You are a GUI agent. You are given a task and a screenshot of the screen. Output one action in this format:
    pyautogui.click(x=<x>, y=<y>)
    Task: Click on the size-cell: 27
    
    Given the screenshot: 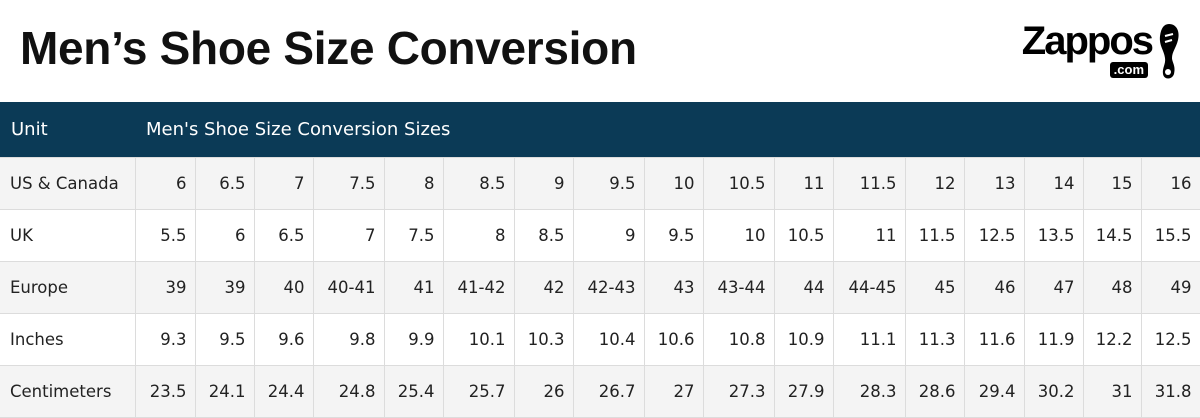 What is the action you would take?
    pyautogui.click(x=673, y=391)
    